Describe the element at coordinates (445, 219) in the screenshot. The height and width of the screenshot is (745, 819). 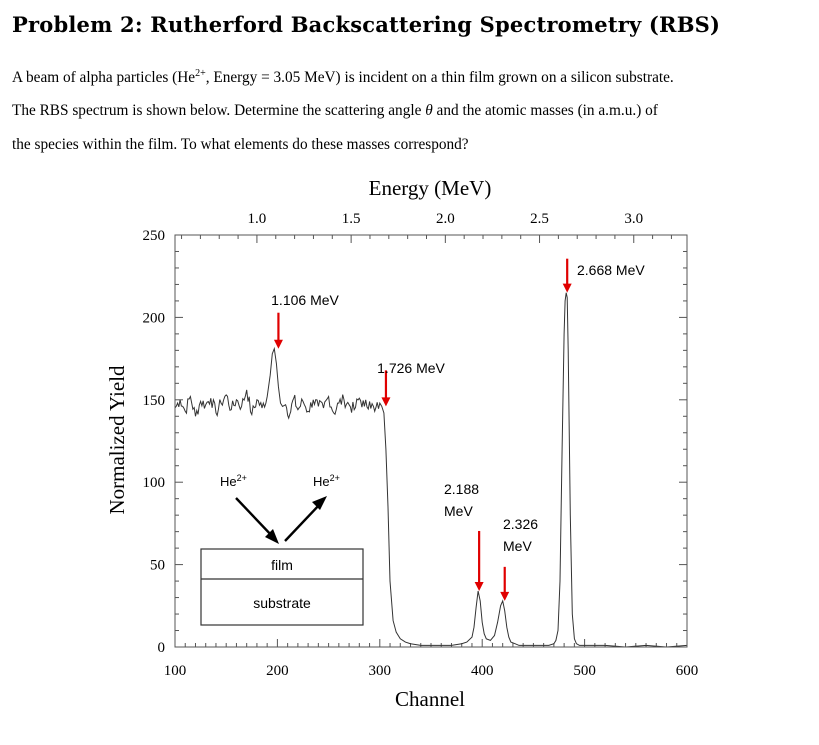
I see `top-tick-label: 2.0` at that location.